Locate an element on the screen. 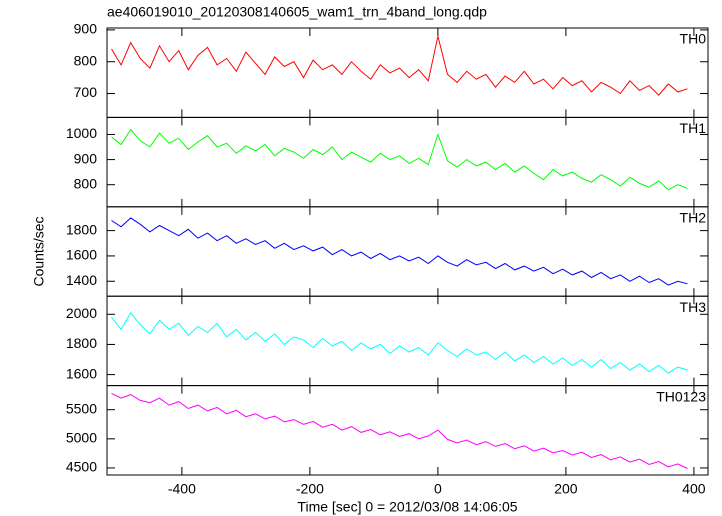 This screenshot has width=722, height=516. y-tick-label: 1400 is located at coordinates (81, 280).